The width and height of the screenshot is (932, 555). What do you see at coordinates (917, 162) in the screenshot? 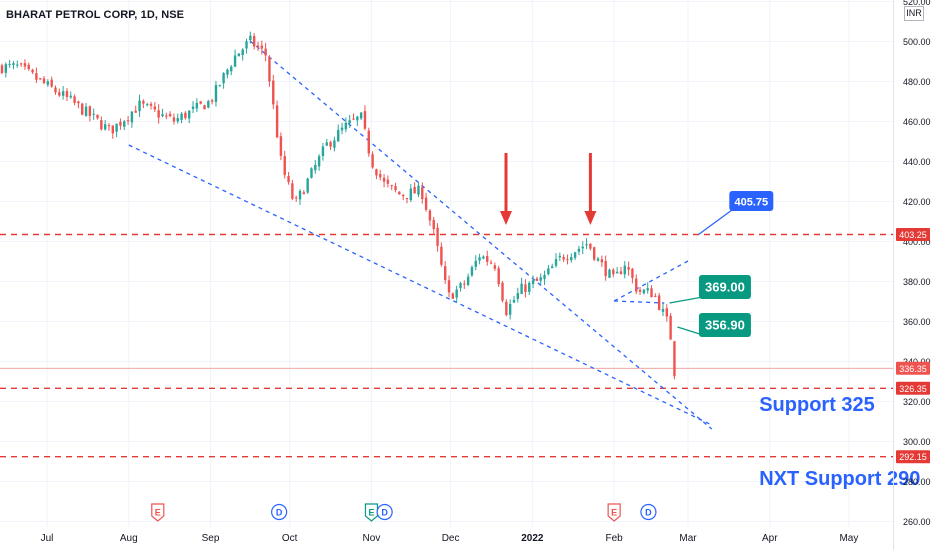
I see `price-tick-label: 440.00` at bounding box center [917, 162].